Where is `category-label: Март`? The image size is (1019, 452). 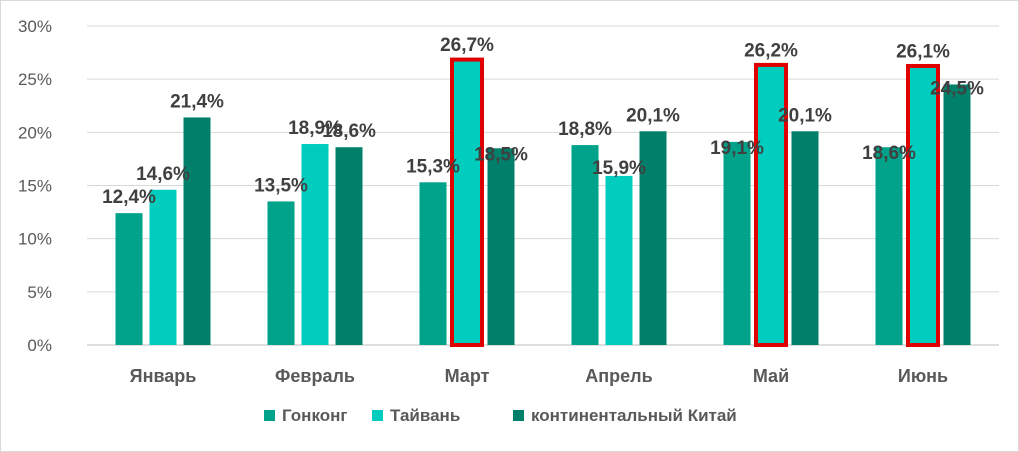
category-label: Март is located at coordinates (467, 376).